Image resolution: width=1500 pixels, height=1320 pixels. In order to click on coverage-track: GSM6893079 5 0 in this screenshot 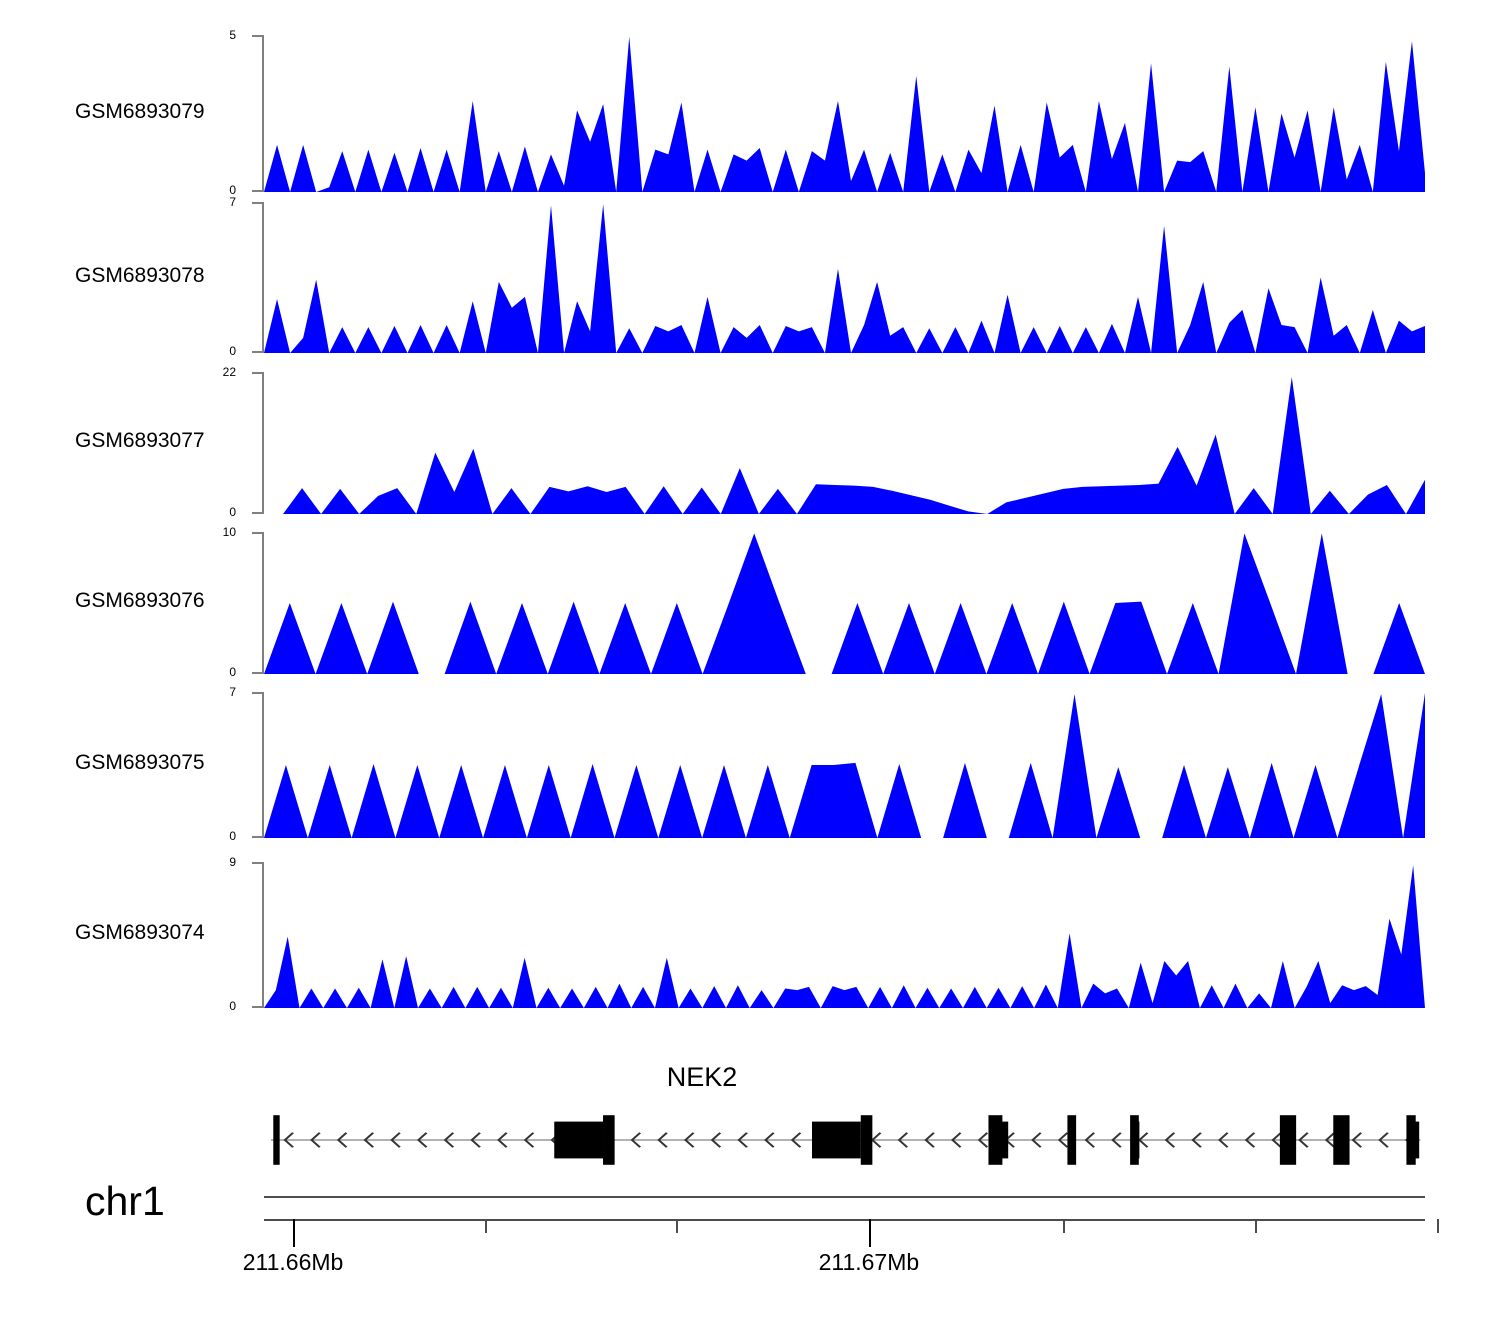, I will do `click(750, 112)`.